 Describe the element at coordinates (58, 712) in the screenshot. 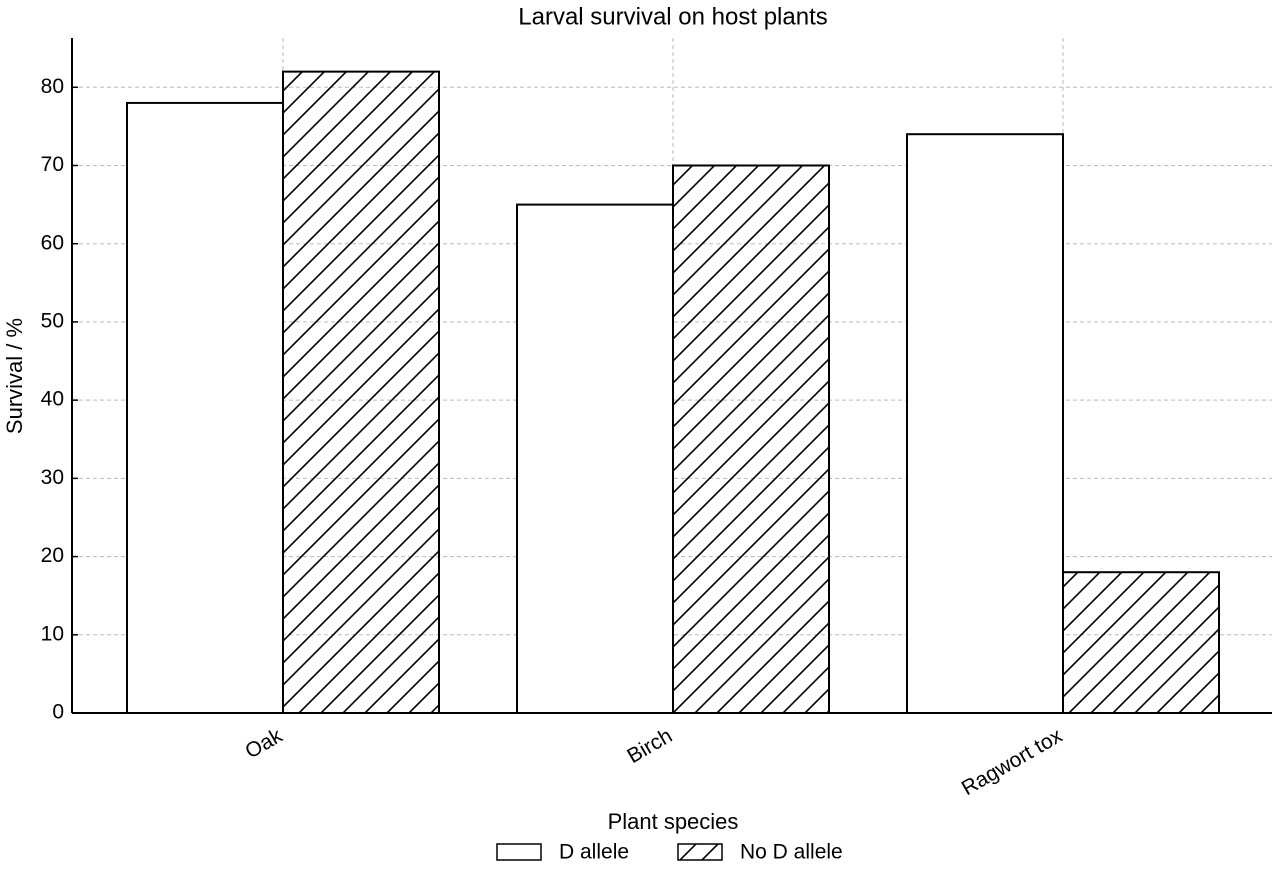

I see `y-tick-label: 0` at that location.